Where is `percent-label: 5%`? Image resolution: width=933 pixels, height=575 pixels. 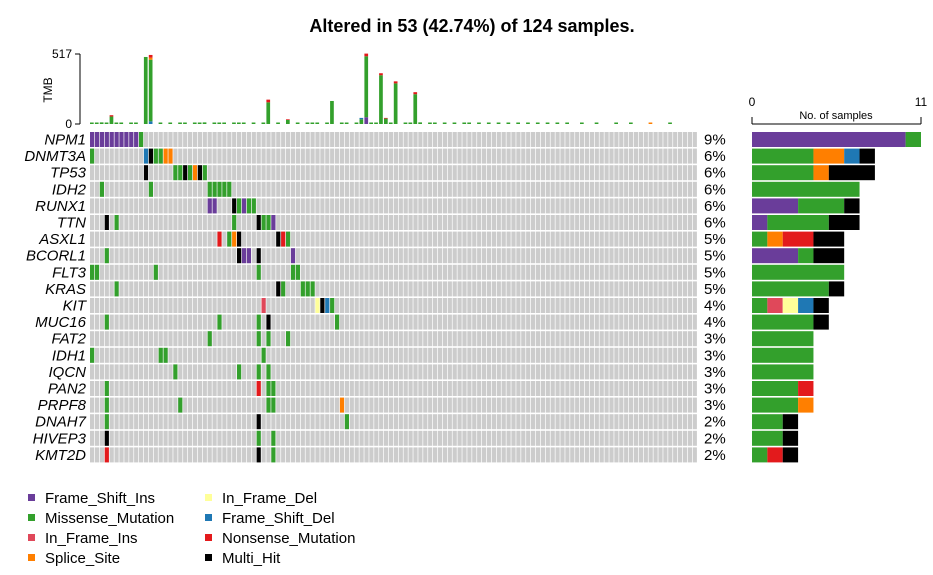 percent-label: 5% is located at coordinates (715, 256).